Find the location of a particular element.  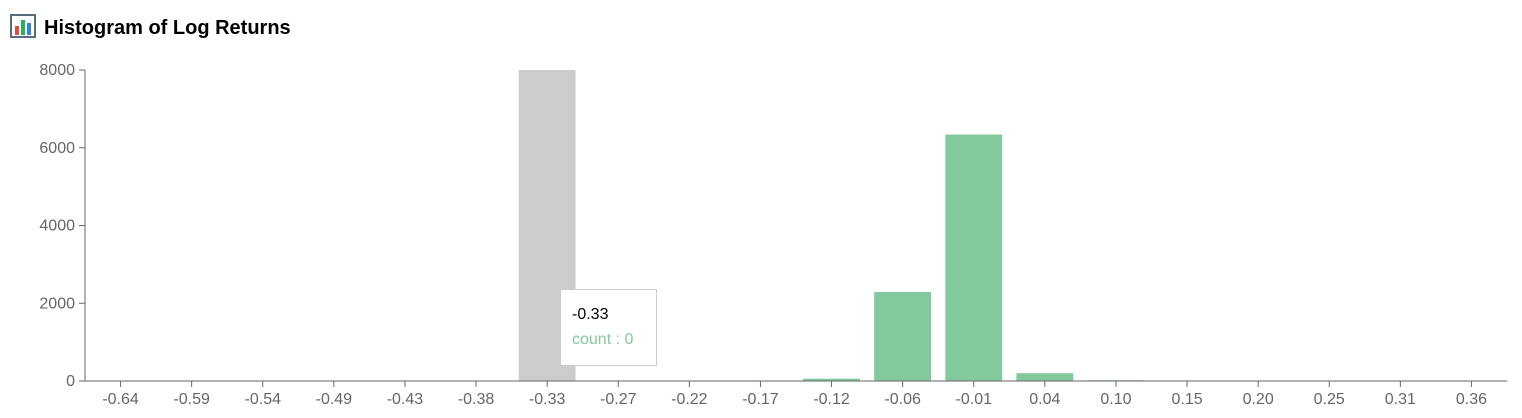

y-tick-label: 4000 is located at coordinates (57, 226).